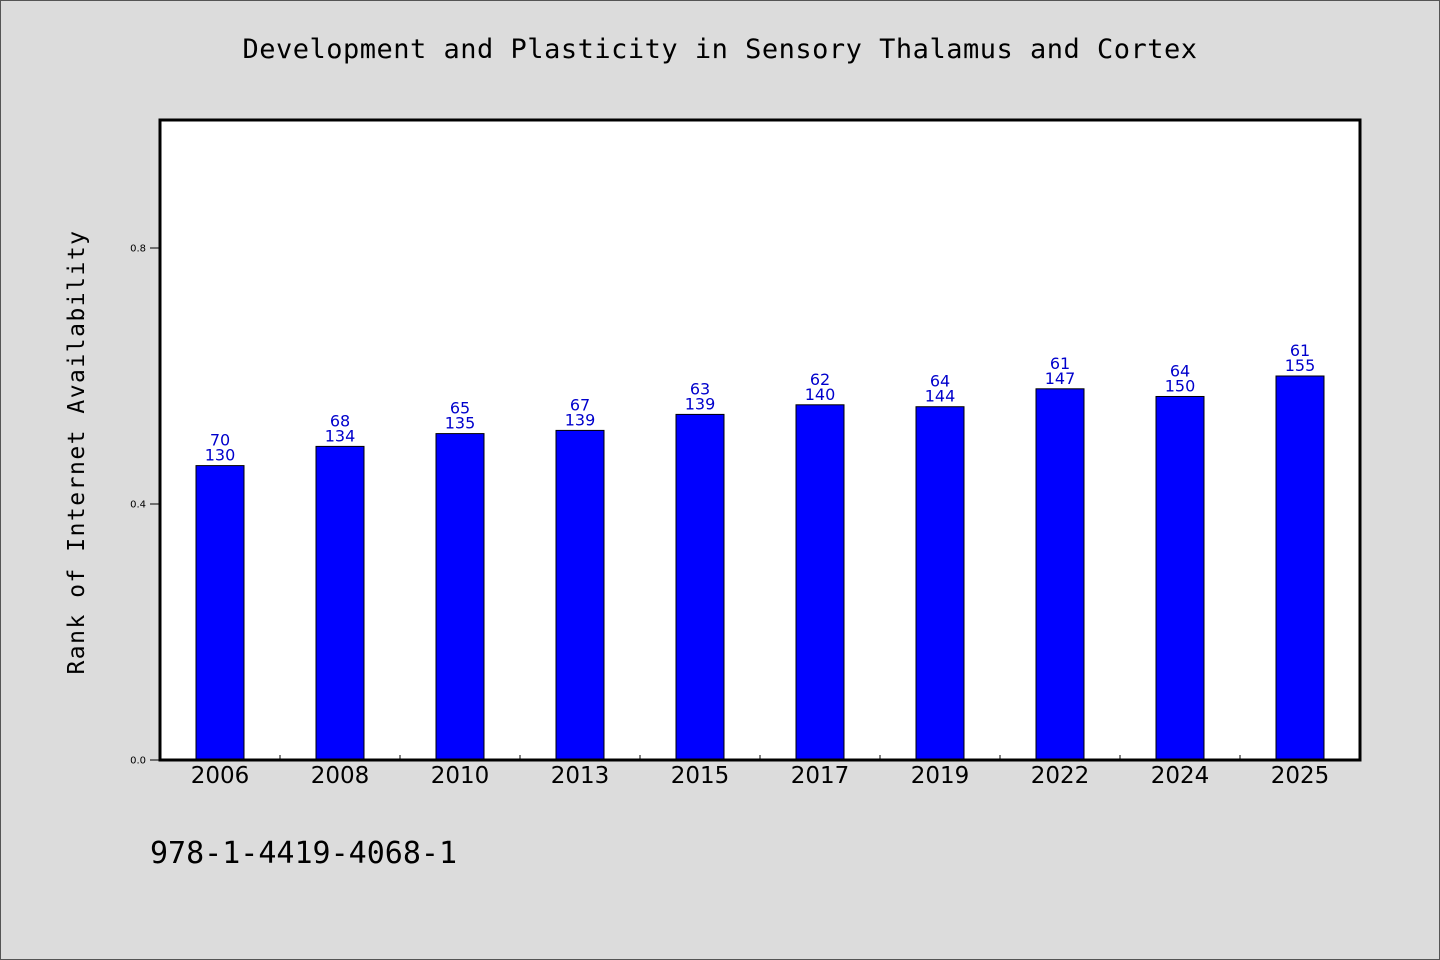 The image size is (1440, 960). I want to click on bar-label-bottom-2022: 147, so click(1060, 378).